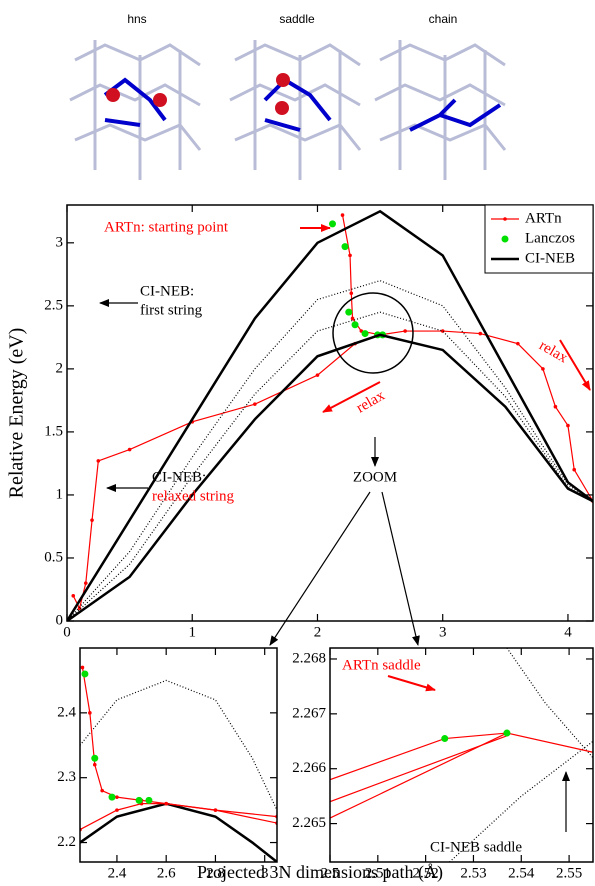 Image resolution: width=595 pixels, height=886 pixels. Describe the element at coordinates (443, 19) in the screenshot. I see `panel-label: chain` at that location.